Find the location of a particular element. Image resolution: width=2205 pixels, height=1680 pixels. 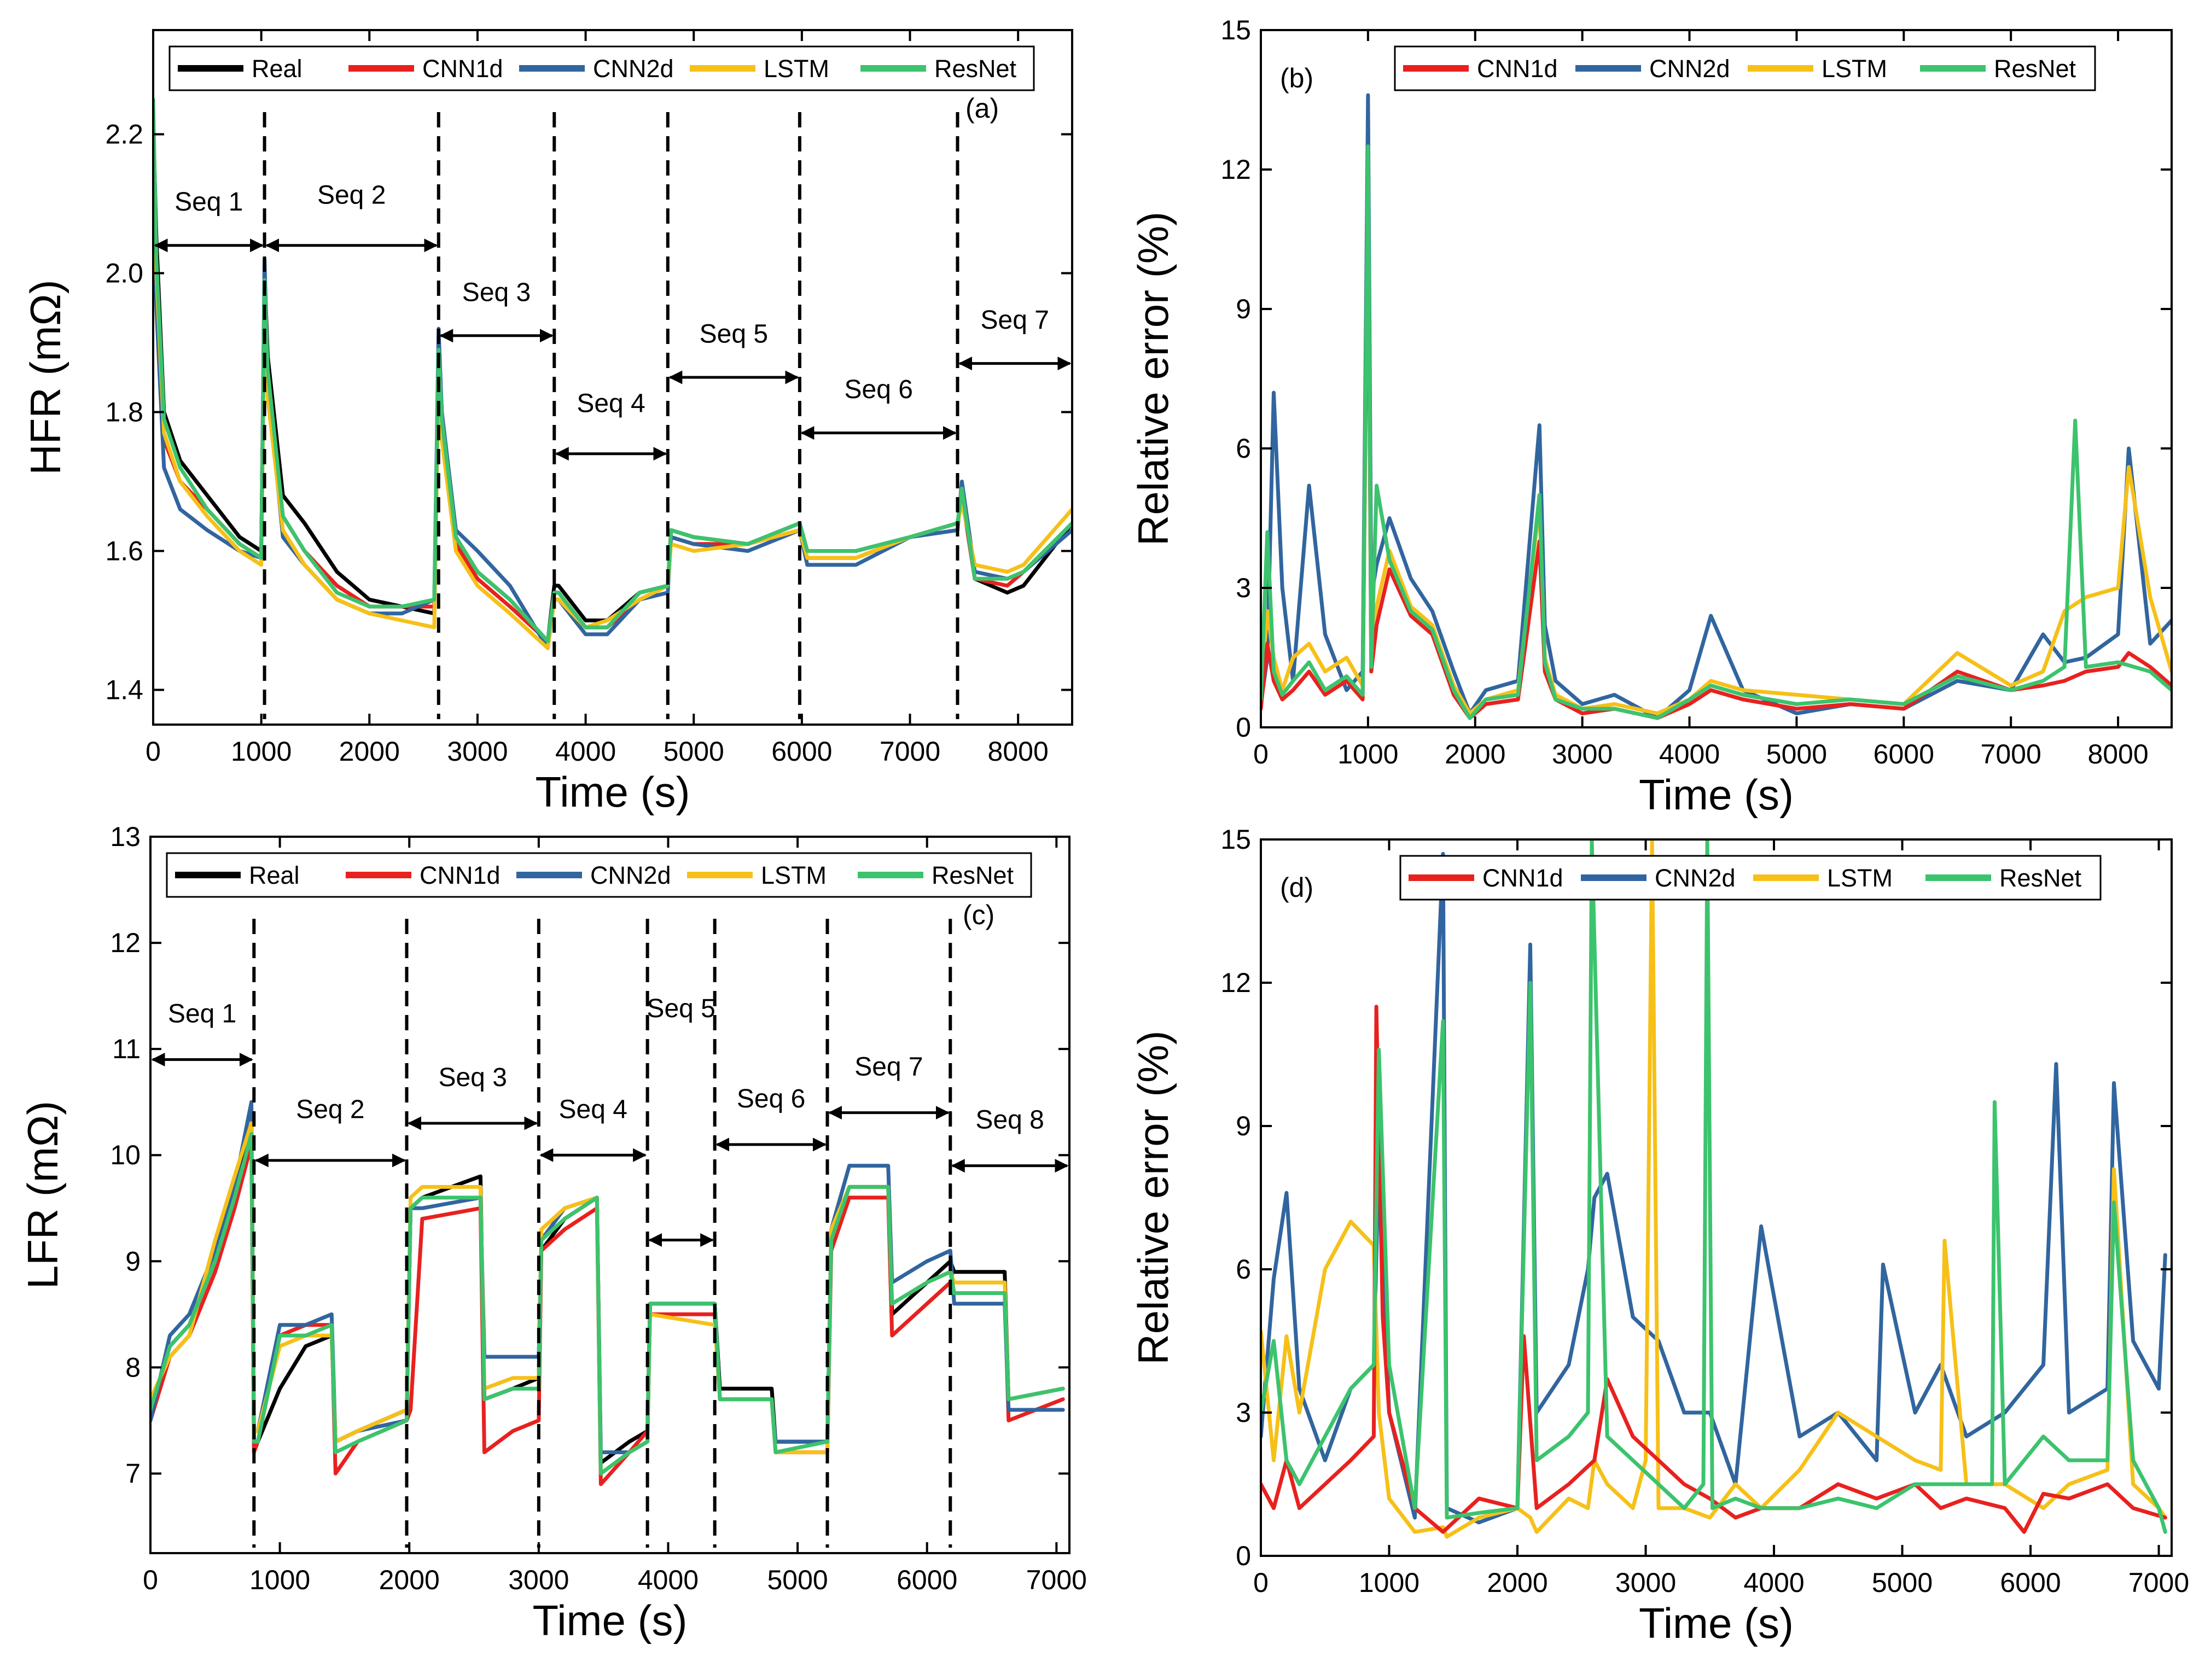

y-tick-label: 2.0 is located at coordinates (124, 273).